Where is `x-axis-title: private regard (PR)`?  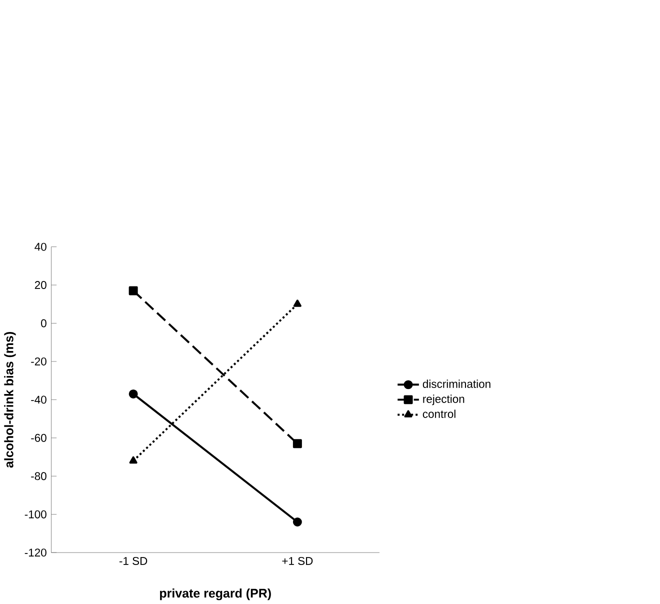
x-axis-title: private regard (PR) is located at coordinates (215, 594).